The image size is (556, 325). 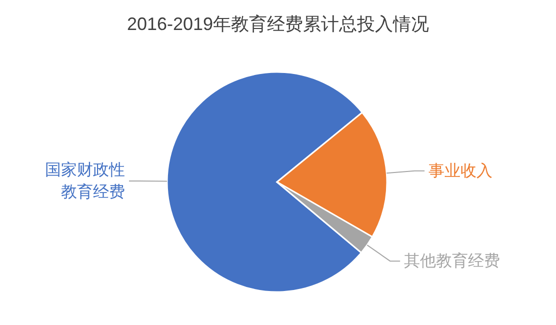 I want to click on slice-label: 事业收入, so click(x=460, y=171).